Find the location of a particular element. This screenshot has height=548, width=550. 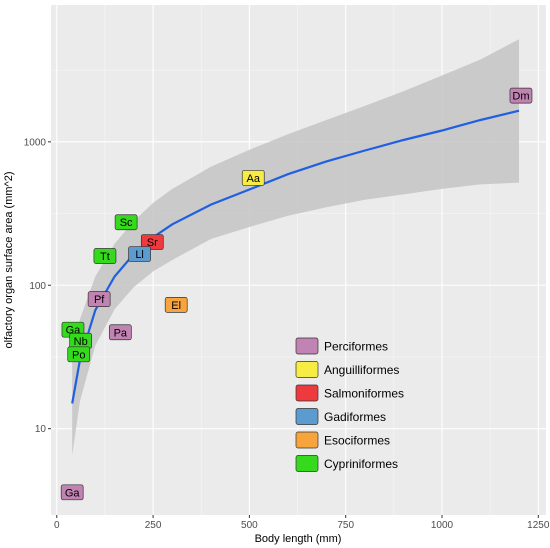

data-point-label: El is located at coordinates (176, 306).